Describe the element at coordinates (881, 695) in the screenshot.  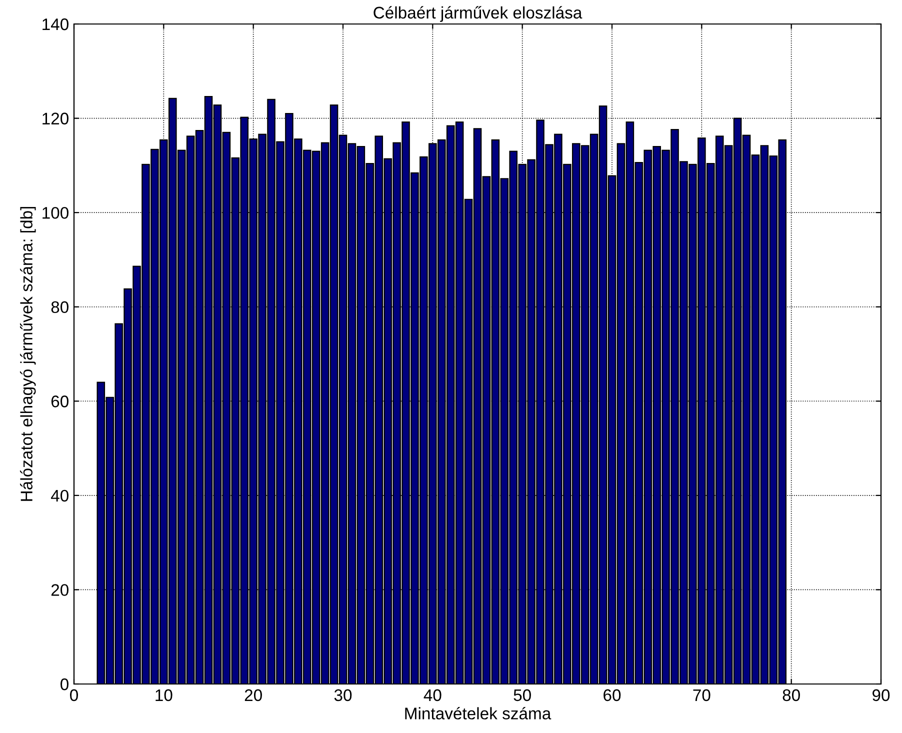
I see `x-tick-label: 90` at that location.